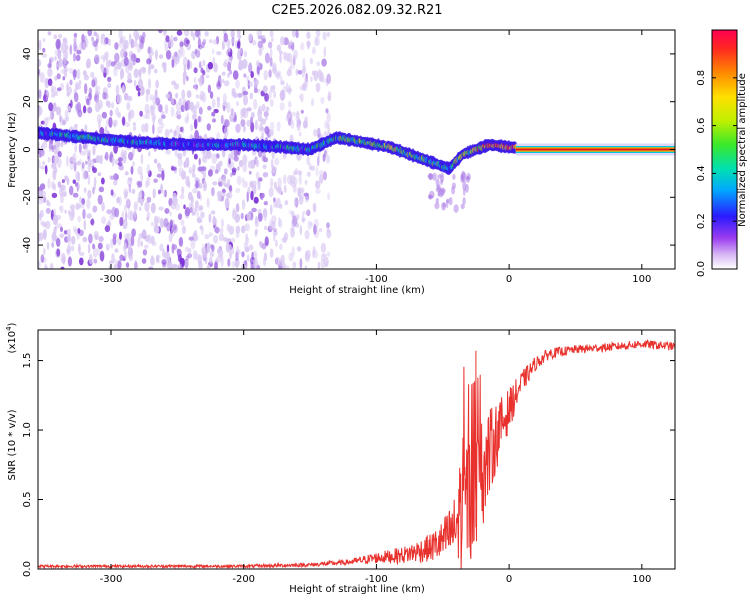  Describe the element at coordinates (595, 149) in the screenshot. I see `steady-line-core` at that location.